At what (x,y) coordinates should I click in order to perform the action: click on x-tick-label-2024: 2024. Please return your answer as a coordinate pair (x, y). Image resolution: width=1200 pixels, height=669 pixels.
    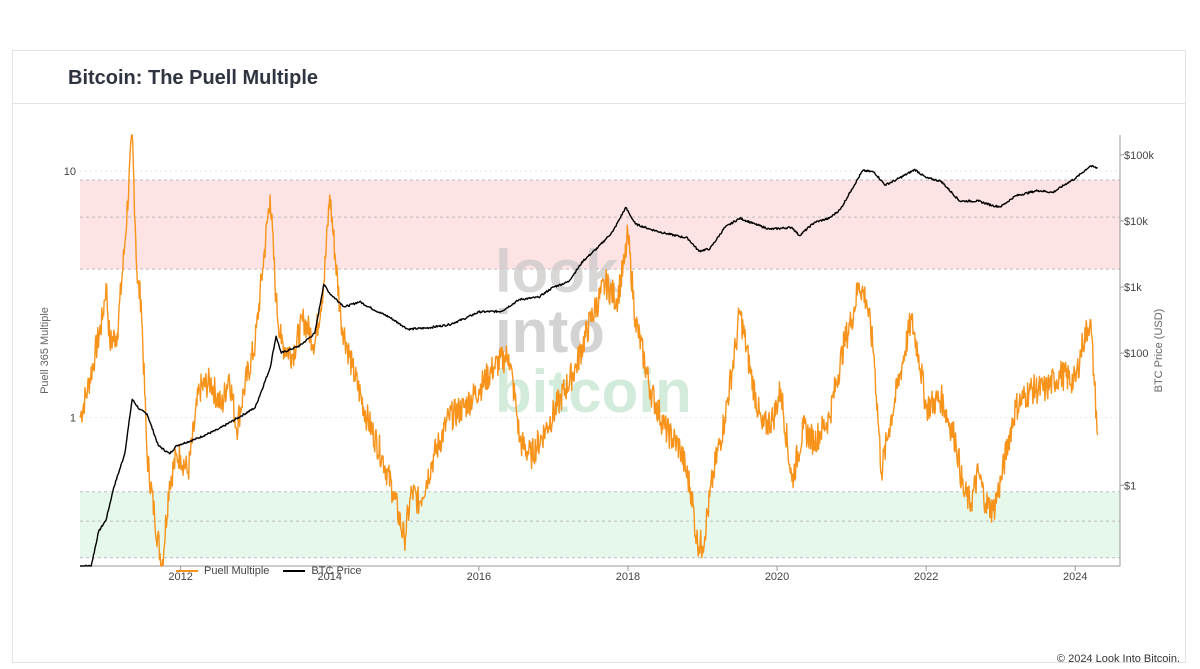
    Looking at the image, I should click on (1075, 577).